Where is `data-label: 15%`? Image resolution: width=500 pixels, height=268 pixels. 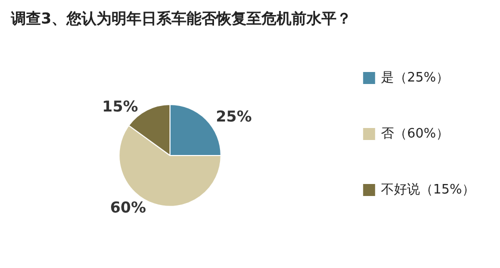 data-label: 15% is located at coordinates (120, 107).